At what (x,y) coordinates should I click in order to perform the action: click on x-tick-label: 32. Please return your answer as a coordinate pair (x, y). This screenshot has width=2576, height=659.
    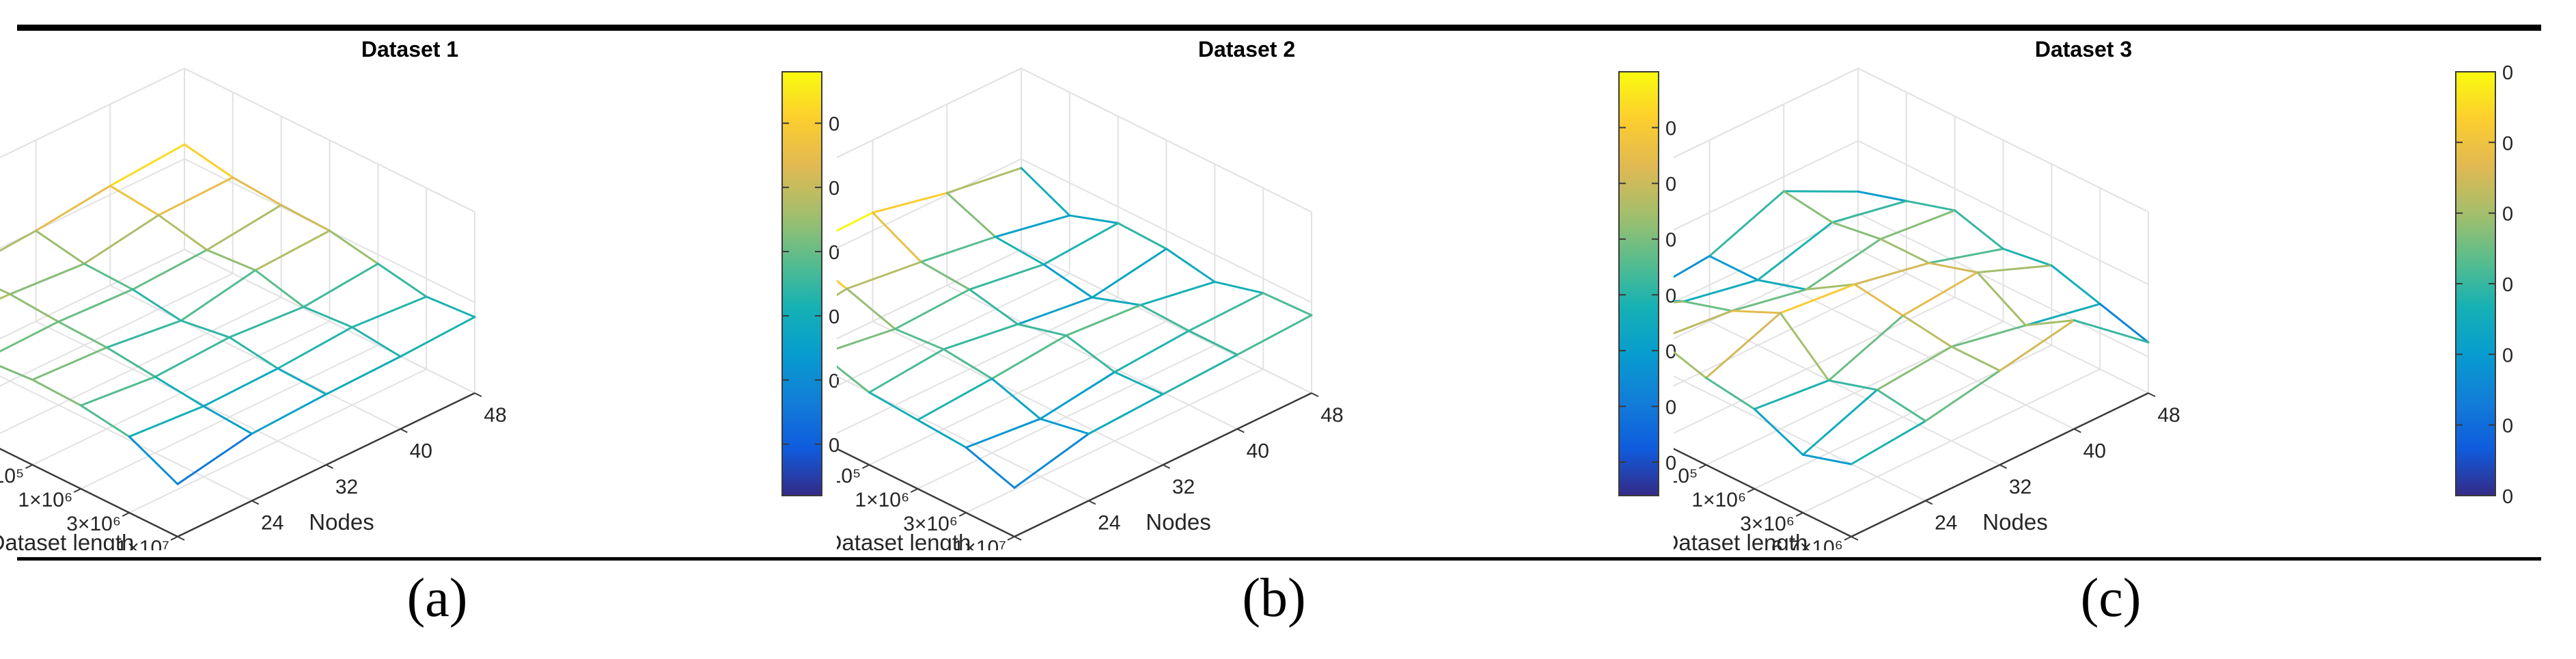
    Looking at the image, I should click on (2021, 487).